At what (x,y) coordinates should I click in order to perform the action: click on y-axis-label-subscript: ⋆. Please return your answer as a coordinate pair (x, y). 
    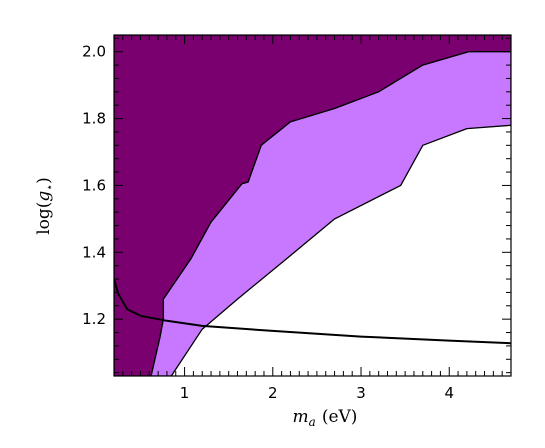
    Looking at the image, I should click on (49, 187).